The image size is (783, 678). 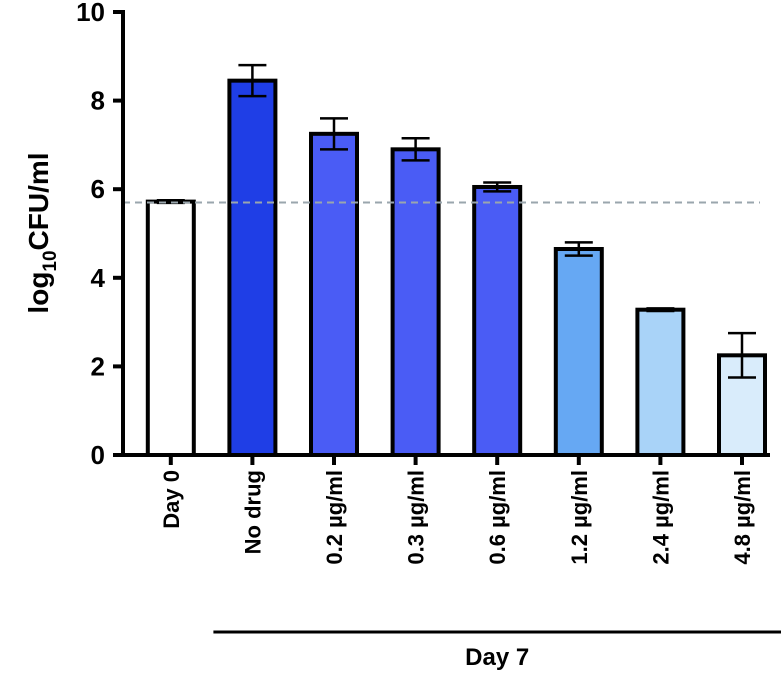 I want to click on x-tick-label: 1.2 µg/ml, so click(x=579, y=517).